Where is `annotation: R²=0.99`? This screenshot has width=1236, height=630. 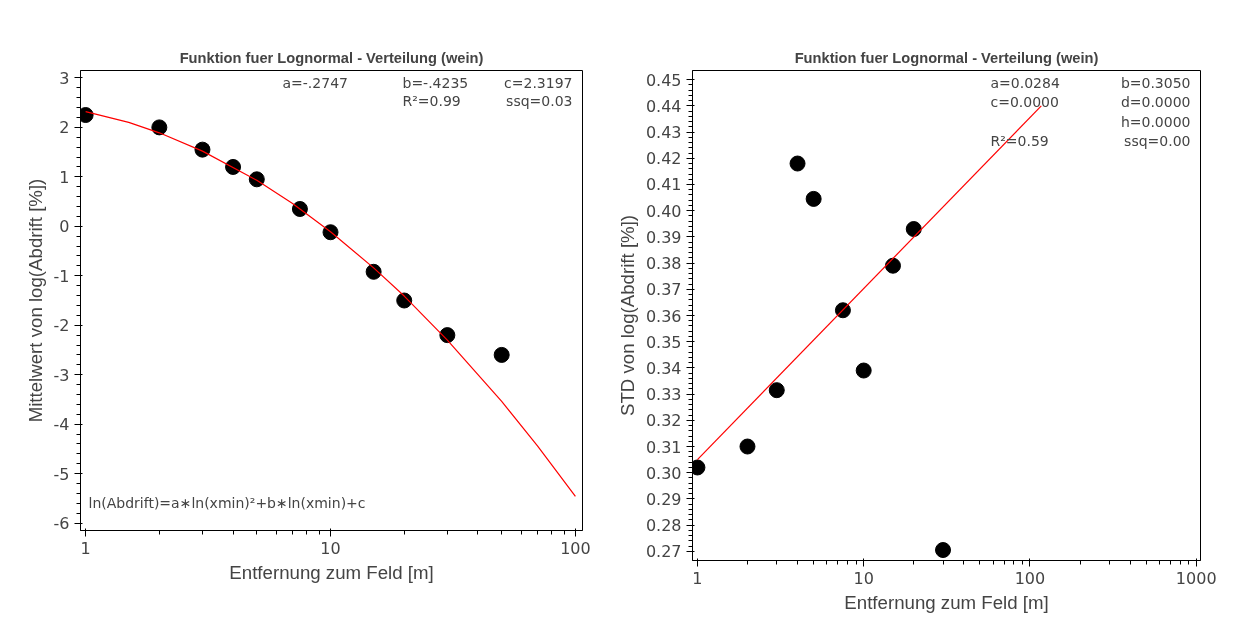
annotation: R²=0.99 is located at coordinates (431, 100).